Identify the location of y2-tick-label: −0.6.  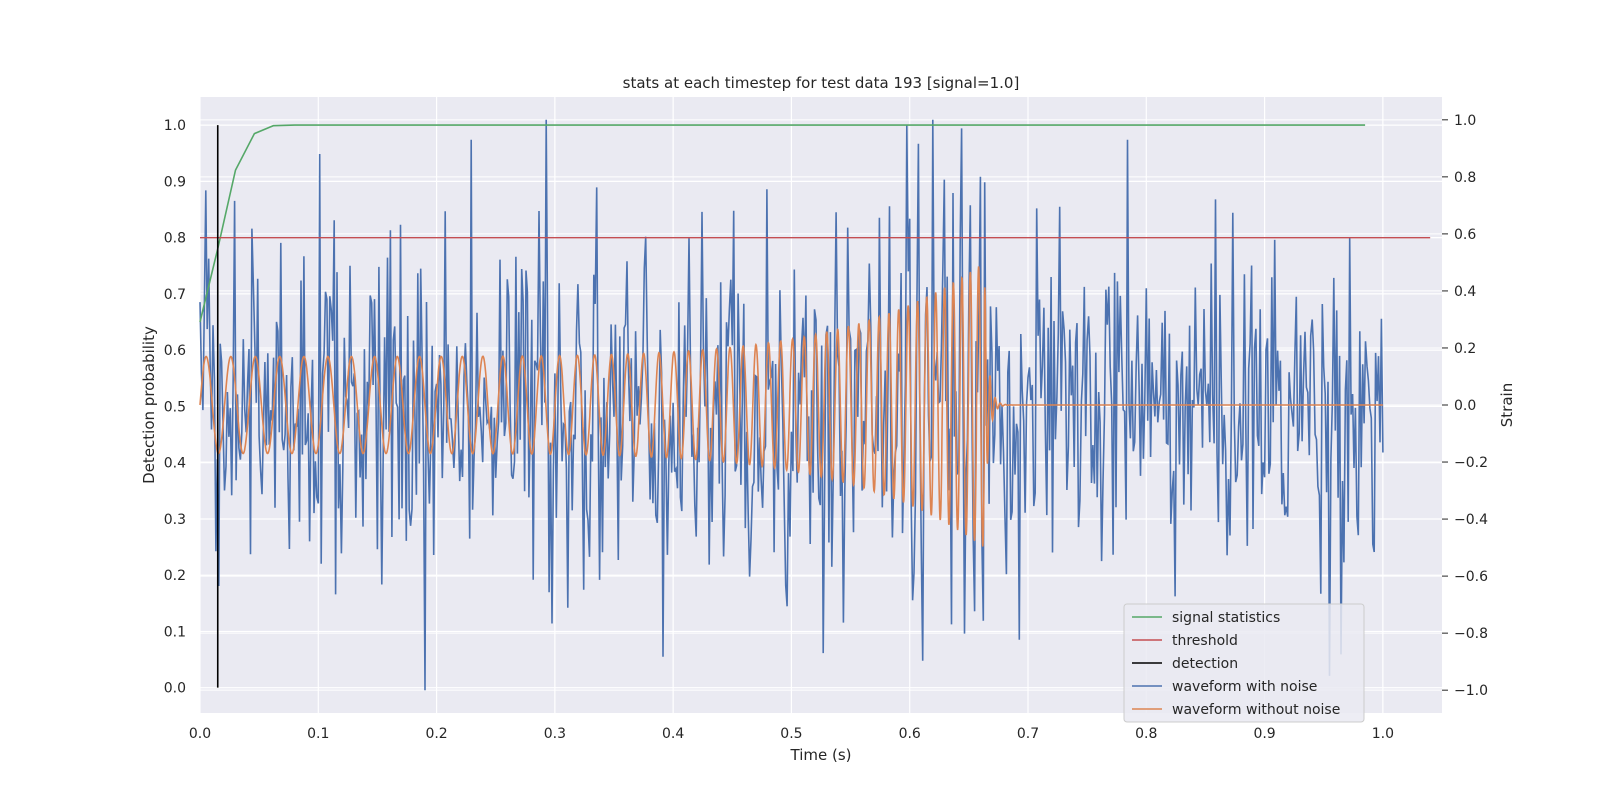
(1471, 577).